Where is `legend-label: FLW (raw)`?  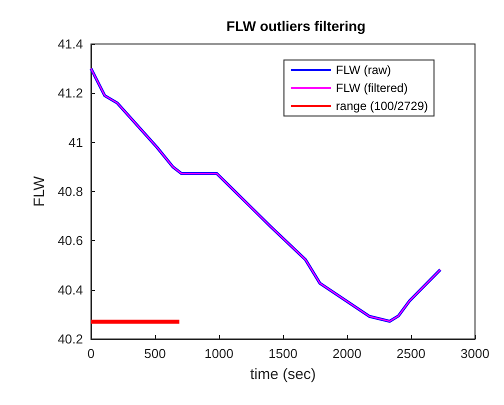
legend-label: FLW (raw) is located at coordinates (364, 70).